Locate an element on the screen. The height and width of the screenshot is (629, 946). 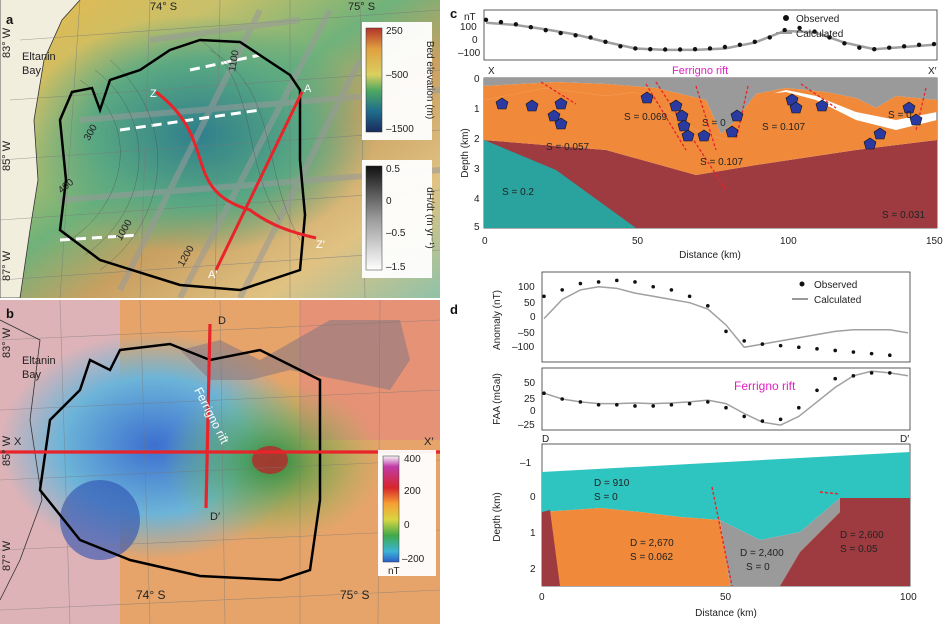
b-lon-85: 85° W is located at coordinates (7, 450).